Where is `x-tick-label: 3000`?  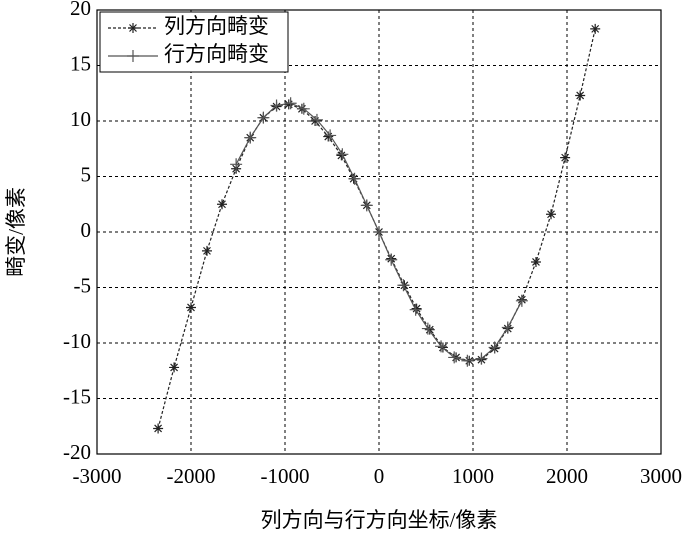 x-tick-label: 3000 is located at coordinates (661, 476).